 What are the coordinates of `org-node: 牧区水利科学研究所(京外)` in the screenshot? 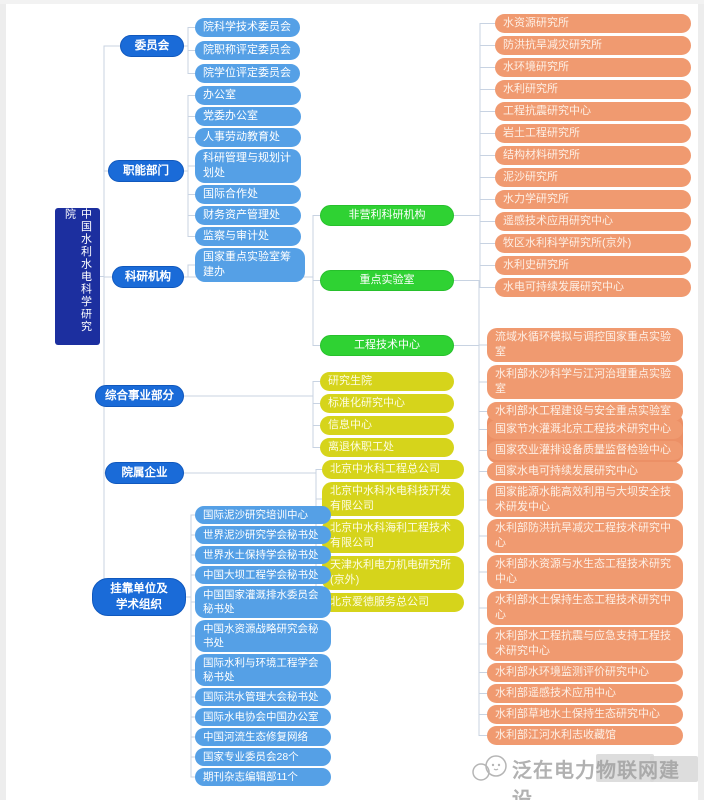 It's located at (593, 243).